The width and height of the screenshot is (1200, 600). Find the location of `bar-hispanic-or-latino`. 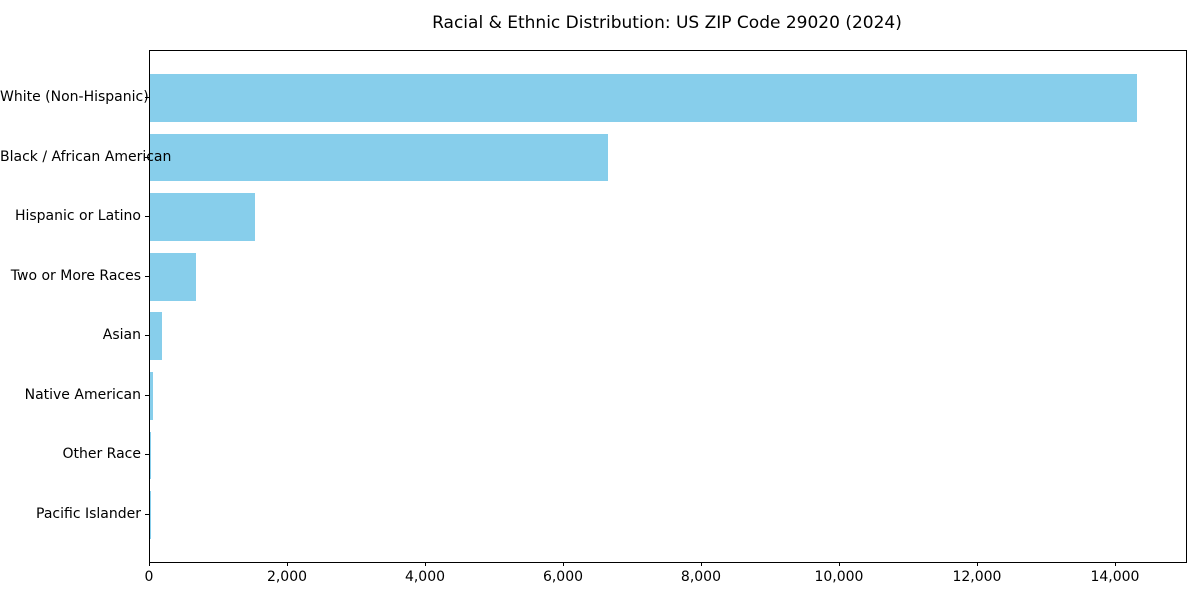

bar-hispanic-or-latino is located at coordinates (202, 217).